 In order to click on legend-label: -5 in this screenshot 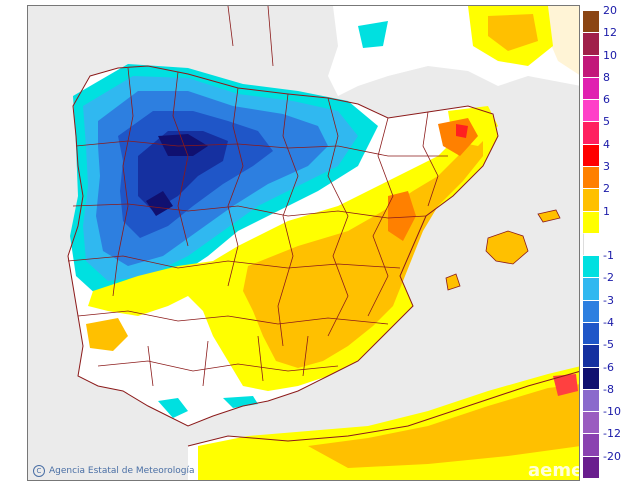, I will do `click(608, 345)`.